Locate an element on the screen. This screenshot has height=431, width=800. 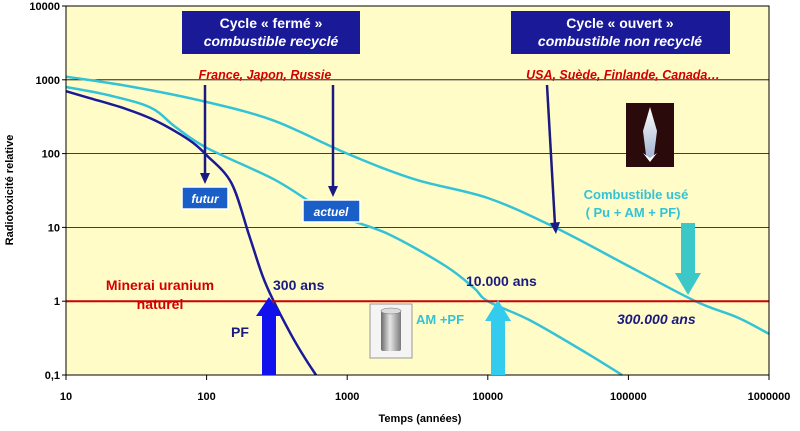
arrow-open-cycle is located at coordinates (551, 155).